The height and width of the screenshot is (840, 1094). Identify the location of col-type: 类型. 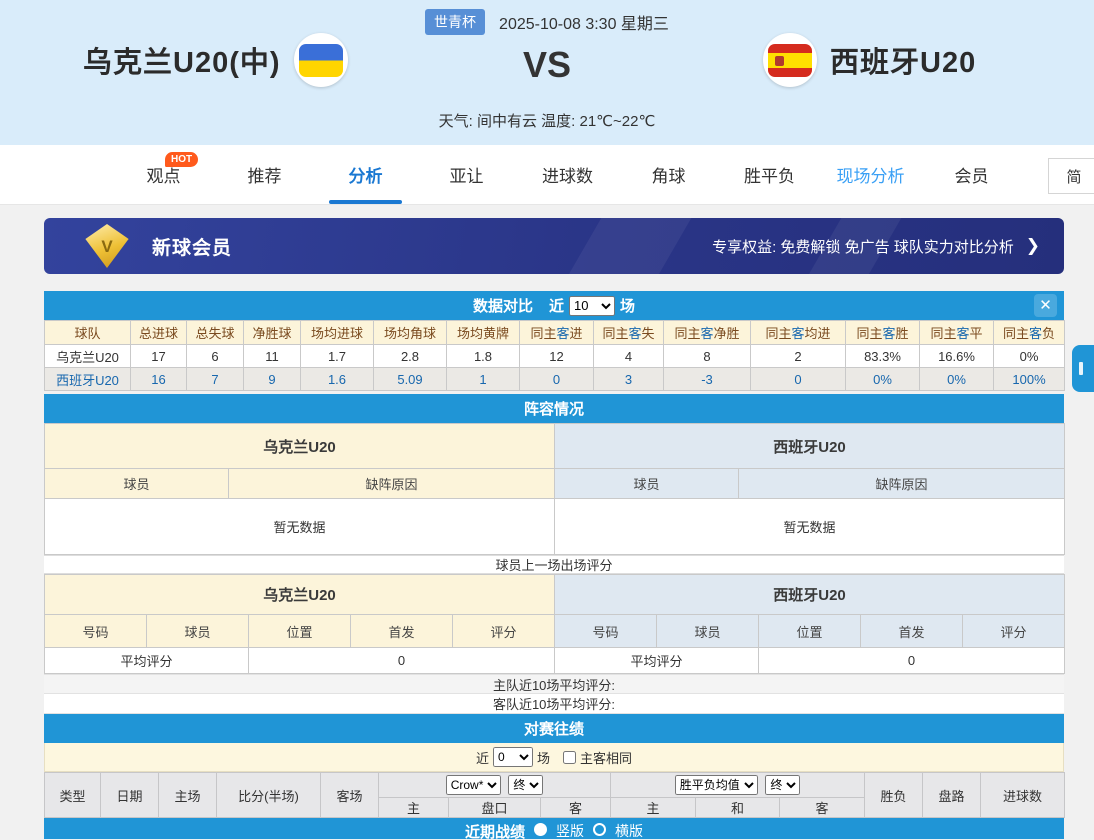
(72, 795).